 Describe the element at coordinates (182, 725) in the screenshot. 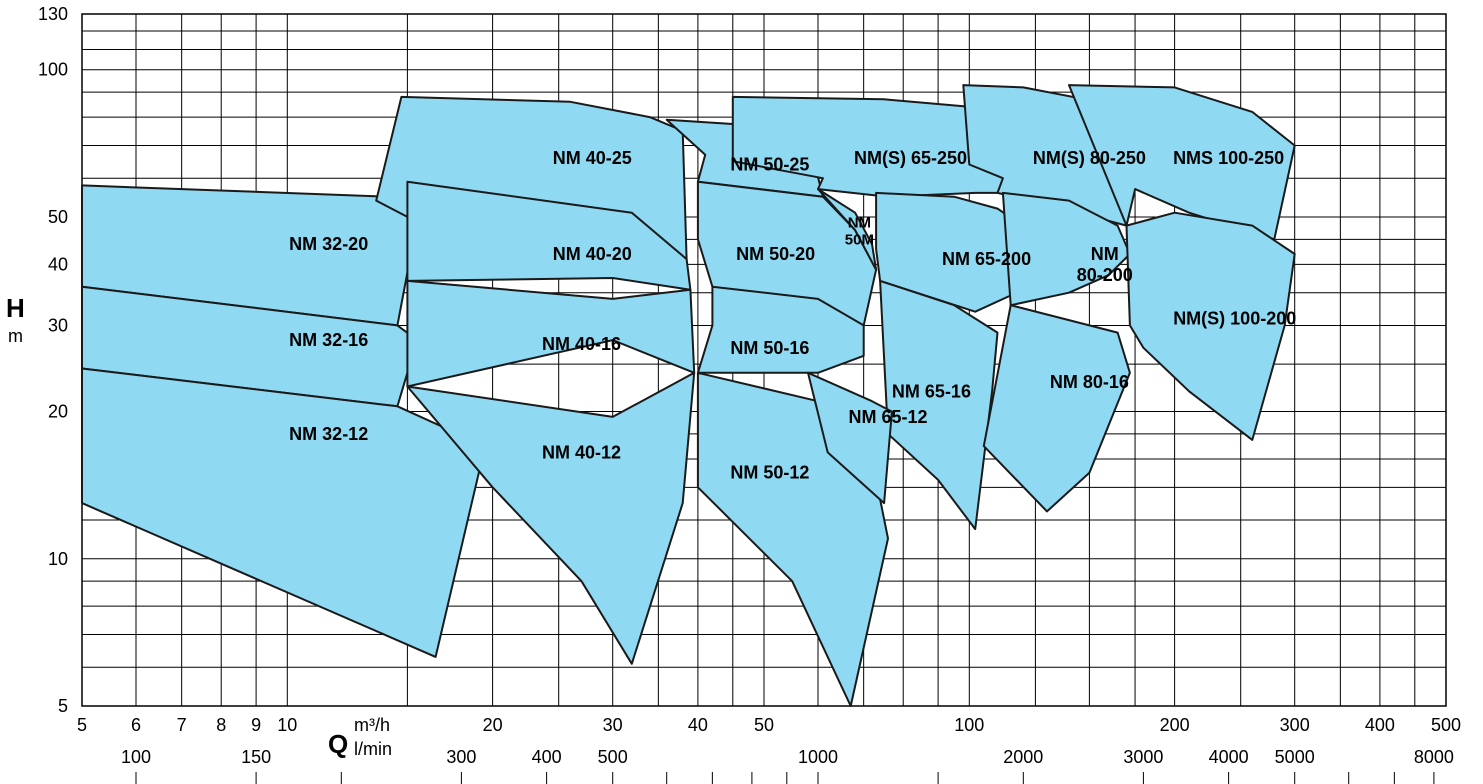

I see `x-tick-7: 7` at that location.